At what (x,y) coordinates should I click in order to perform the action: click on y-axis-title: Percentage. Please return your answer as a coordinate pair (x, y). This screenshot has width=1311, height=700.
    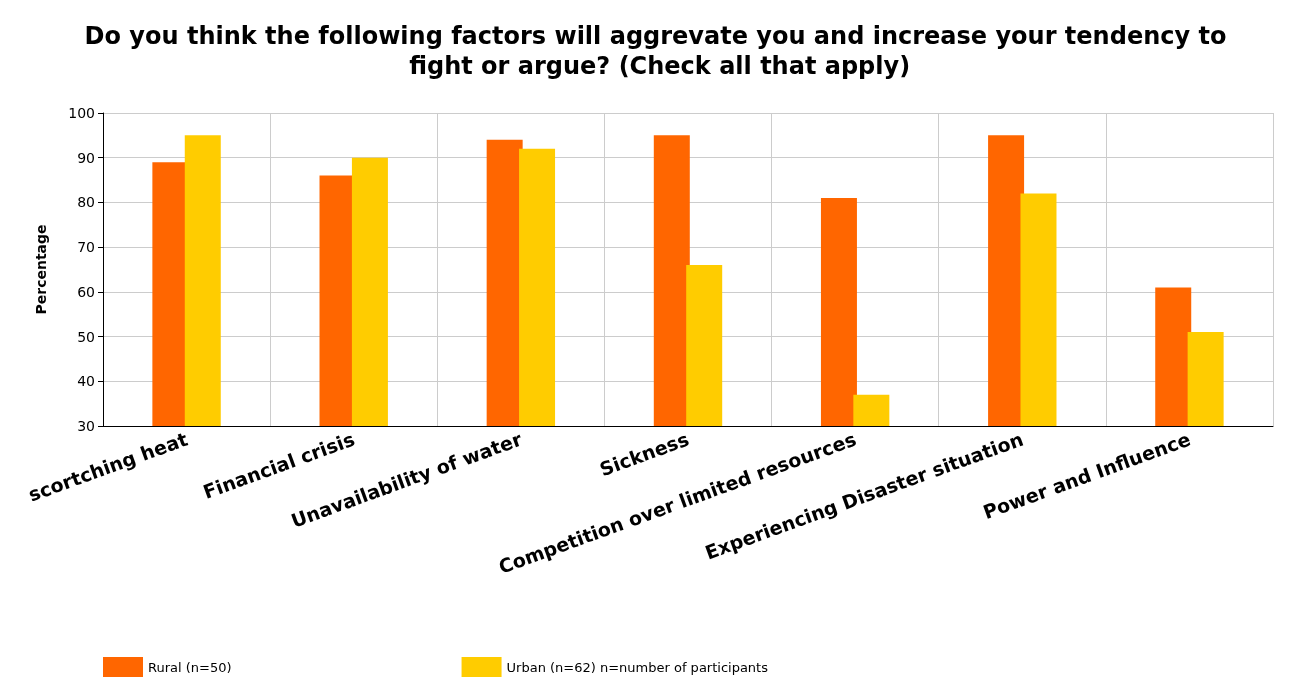
    Looking at the image, I should click on (41, 269).